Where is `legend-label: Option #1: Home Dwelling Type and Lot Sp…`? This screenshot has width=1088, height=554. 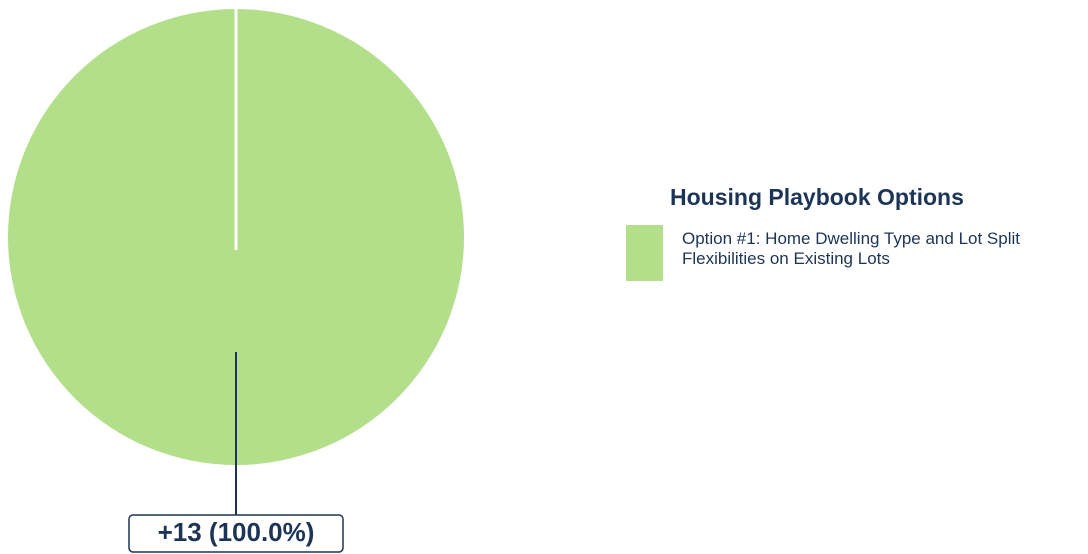 legend-label: Option #1: Home Dwelling Type and Lot Sp… is located at coordinates (851, 248).